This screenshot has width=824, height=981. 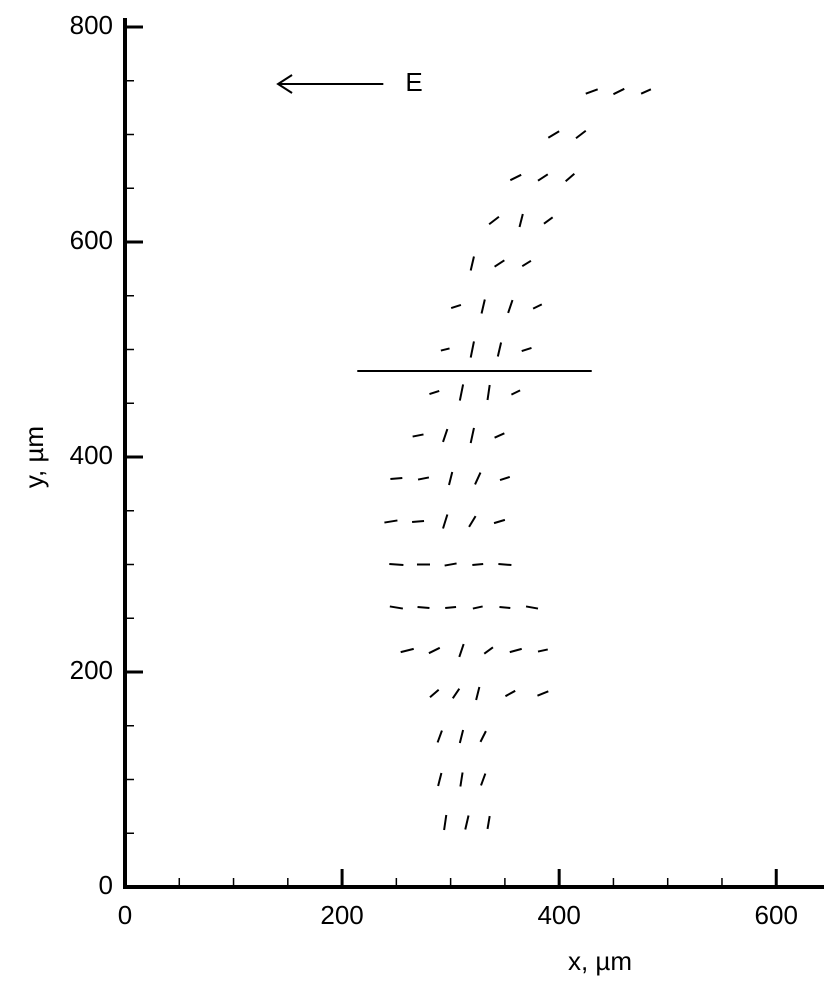 I want to click on x-tick-label: 0, so click(x=125, y=915).